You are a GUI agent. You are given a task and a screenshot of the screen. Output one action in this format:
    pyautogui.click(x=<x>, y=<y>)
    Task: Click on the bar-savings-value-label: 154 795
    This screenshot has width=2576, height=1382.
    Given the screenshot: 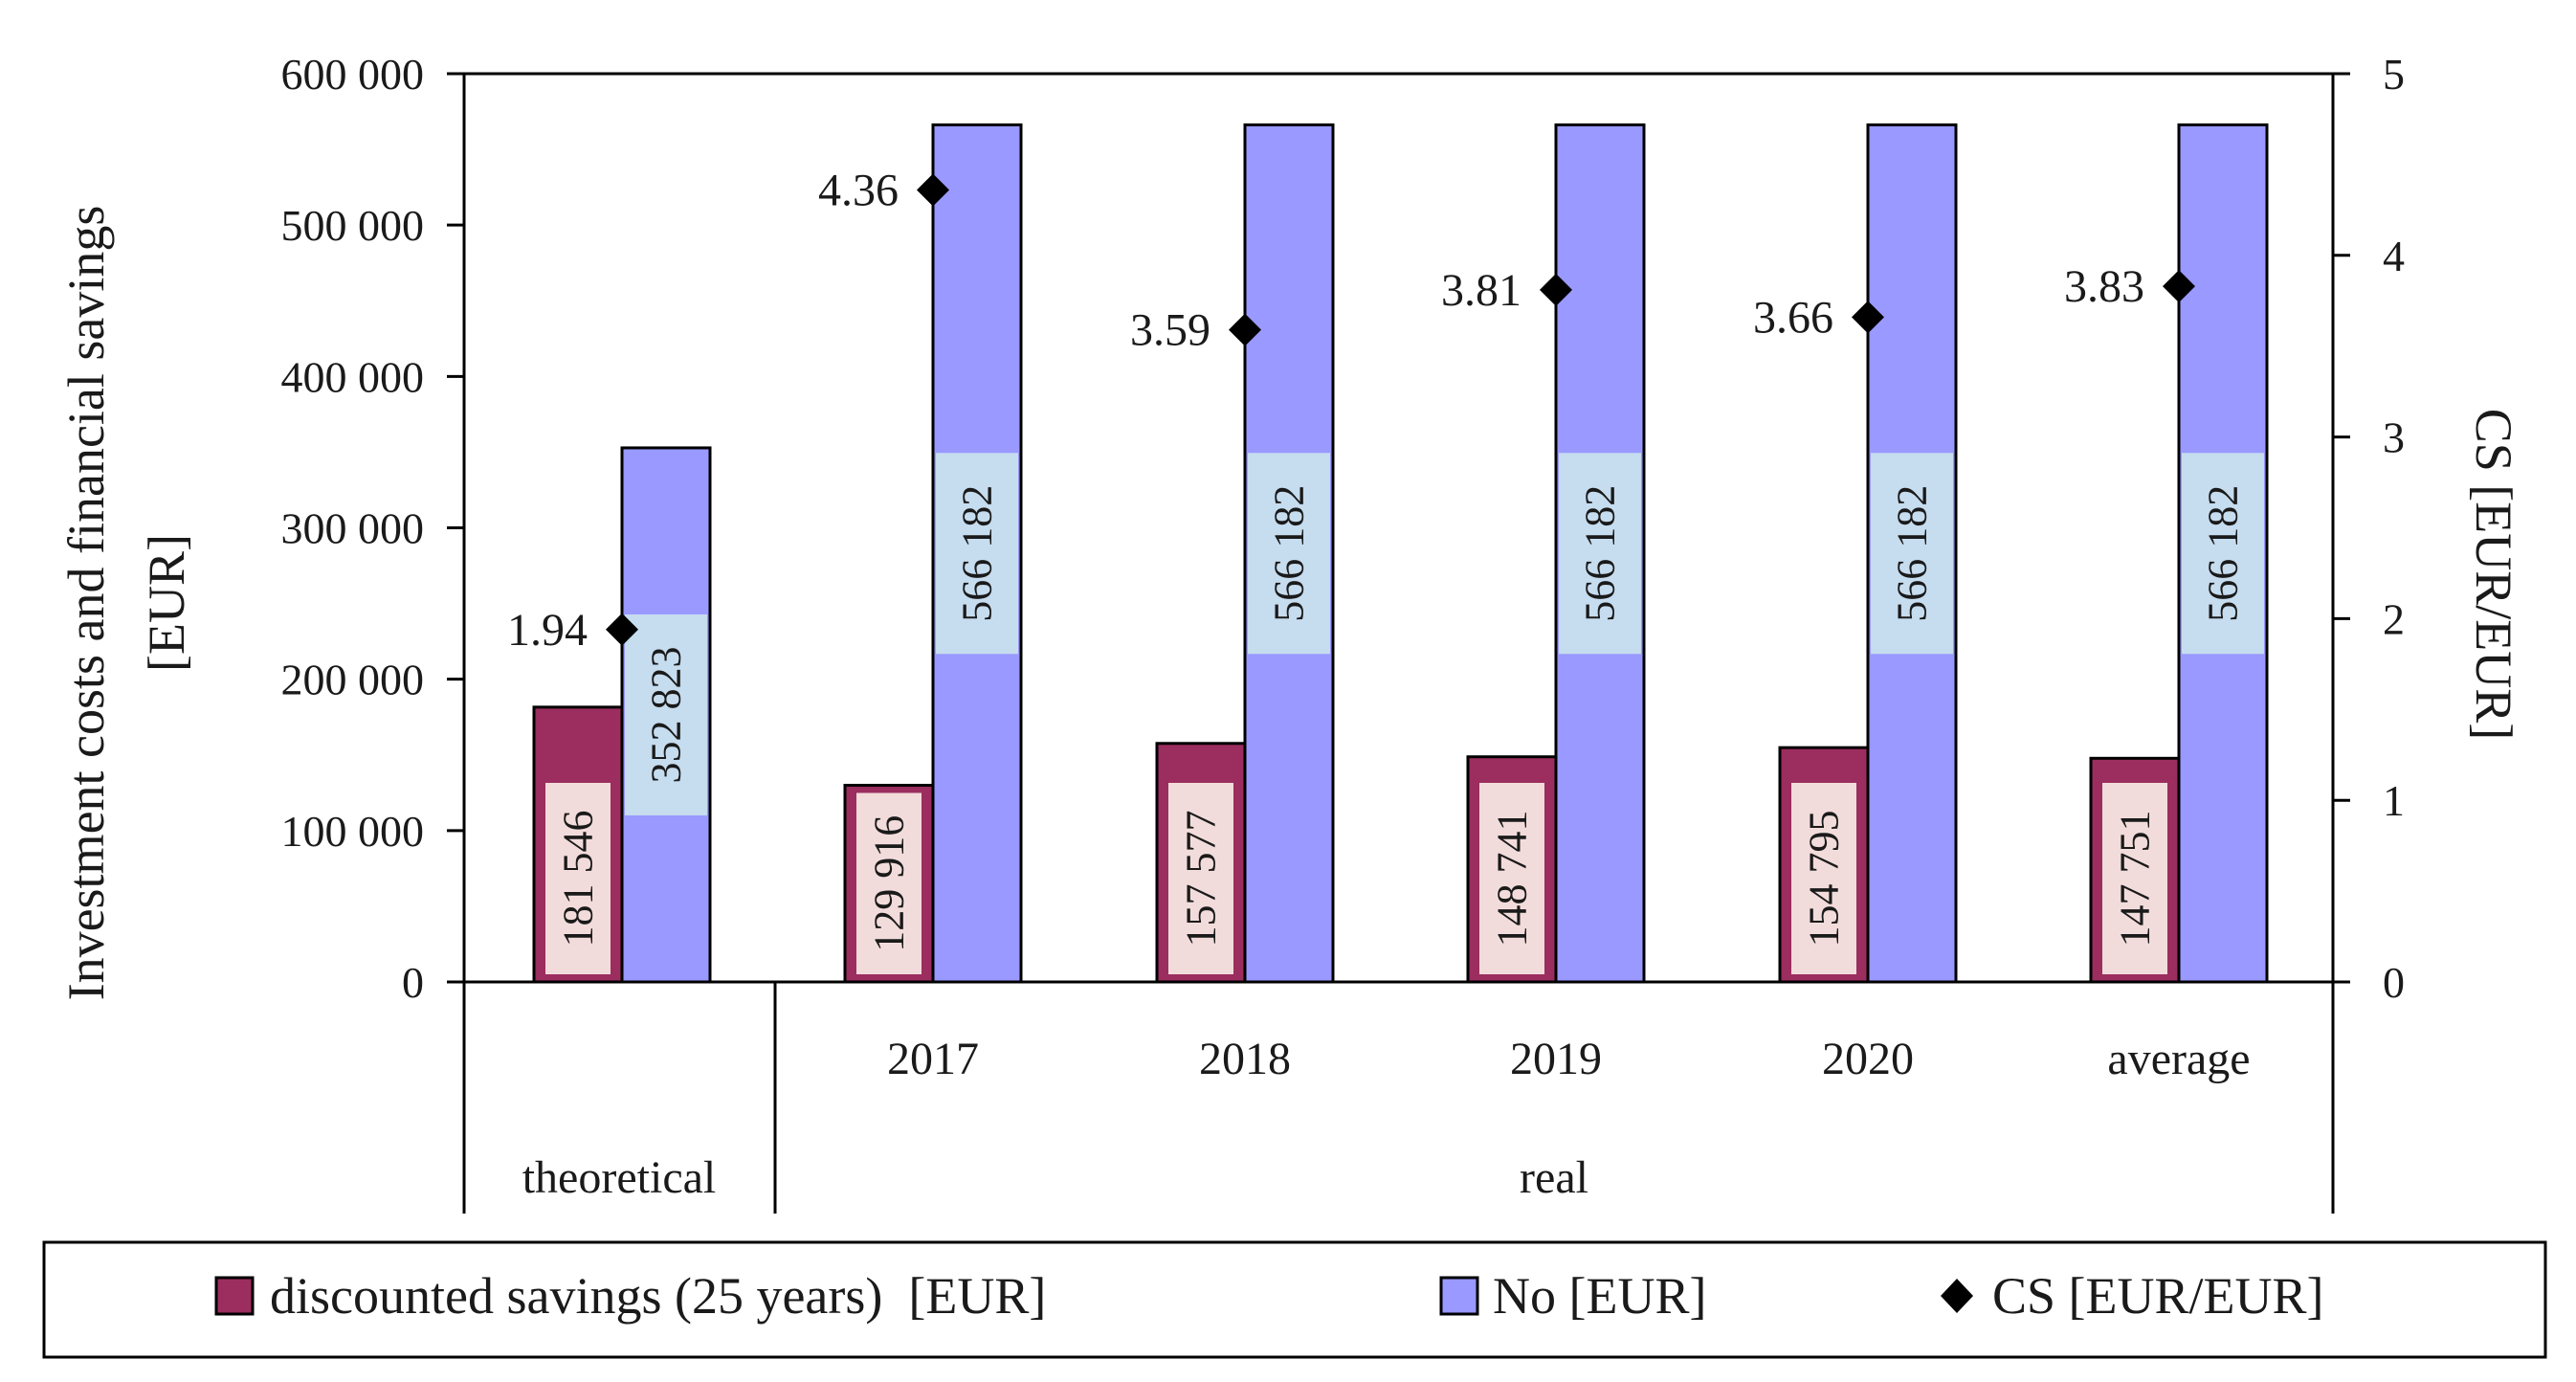 What is the action you would take?
    pyautogui.click(x=1824, y=879)
    